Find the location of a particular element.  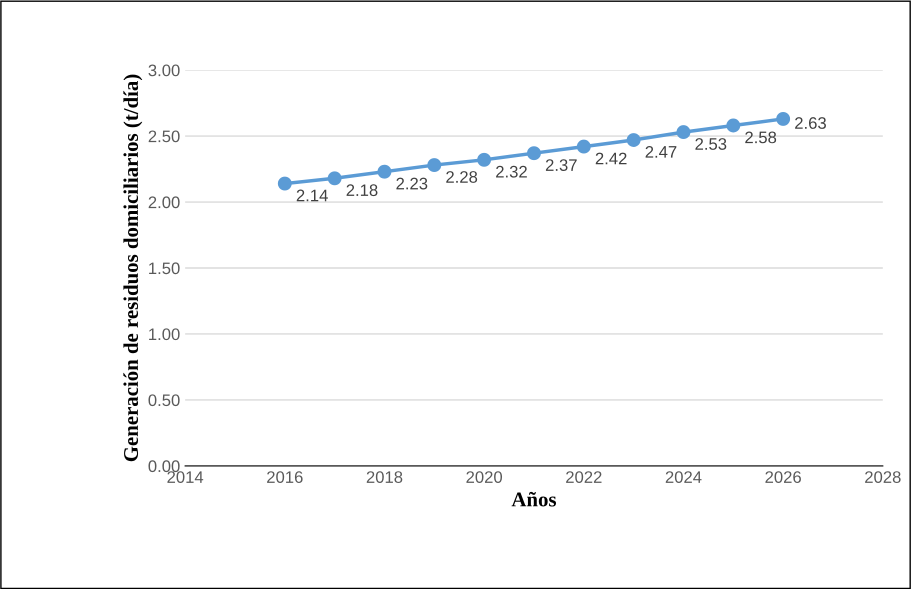

x-tick-label: 2024 is located at coordinates (684, 477).